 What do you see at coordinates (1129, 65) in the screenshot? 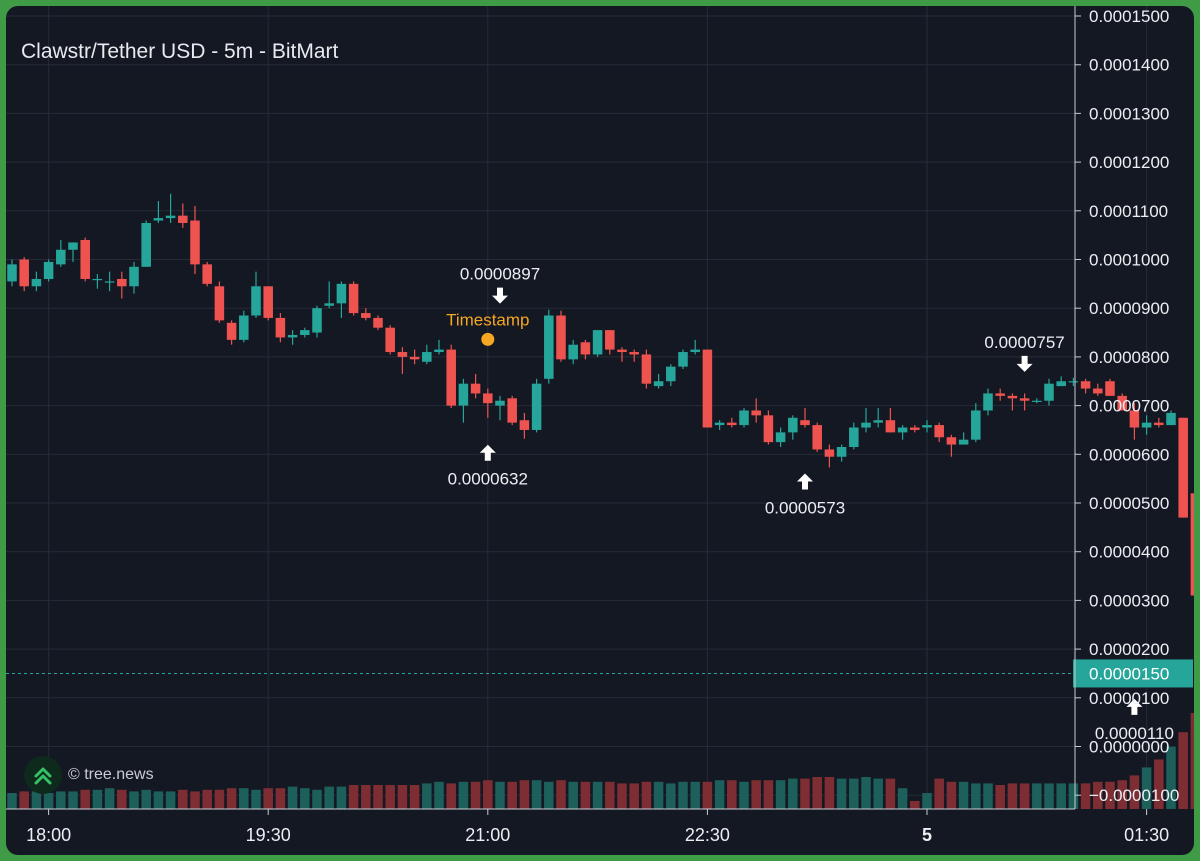
I see `y-axis-tick-label: 0.0001400` at bounding box center [1129, 65].